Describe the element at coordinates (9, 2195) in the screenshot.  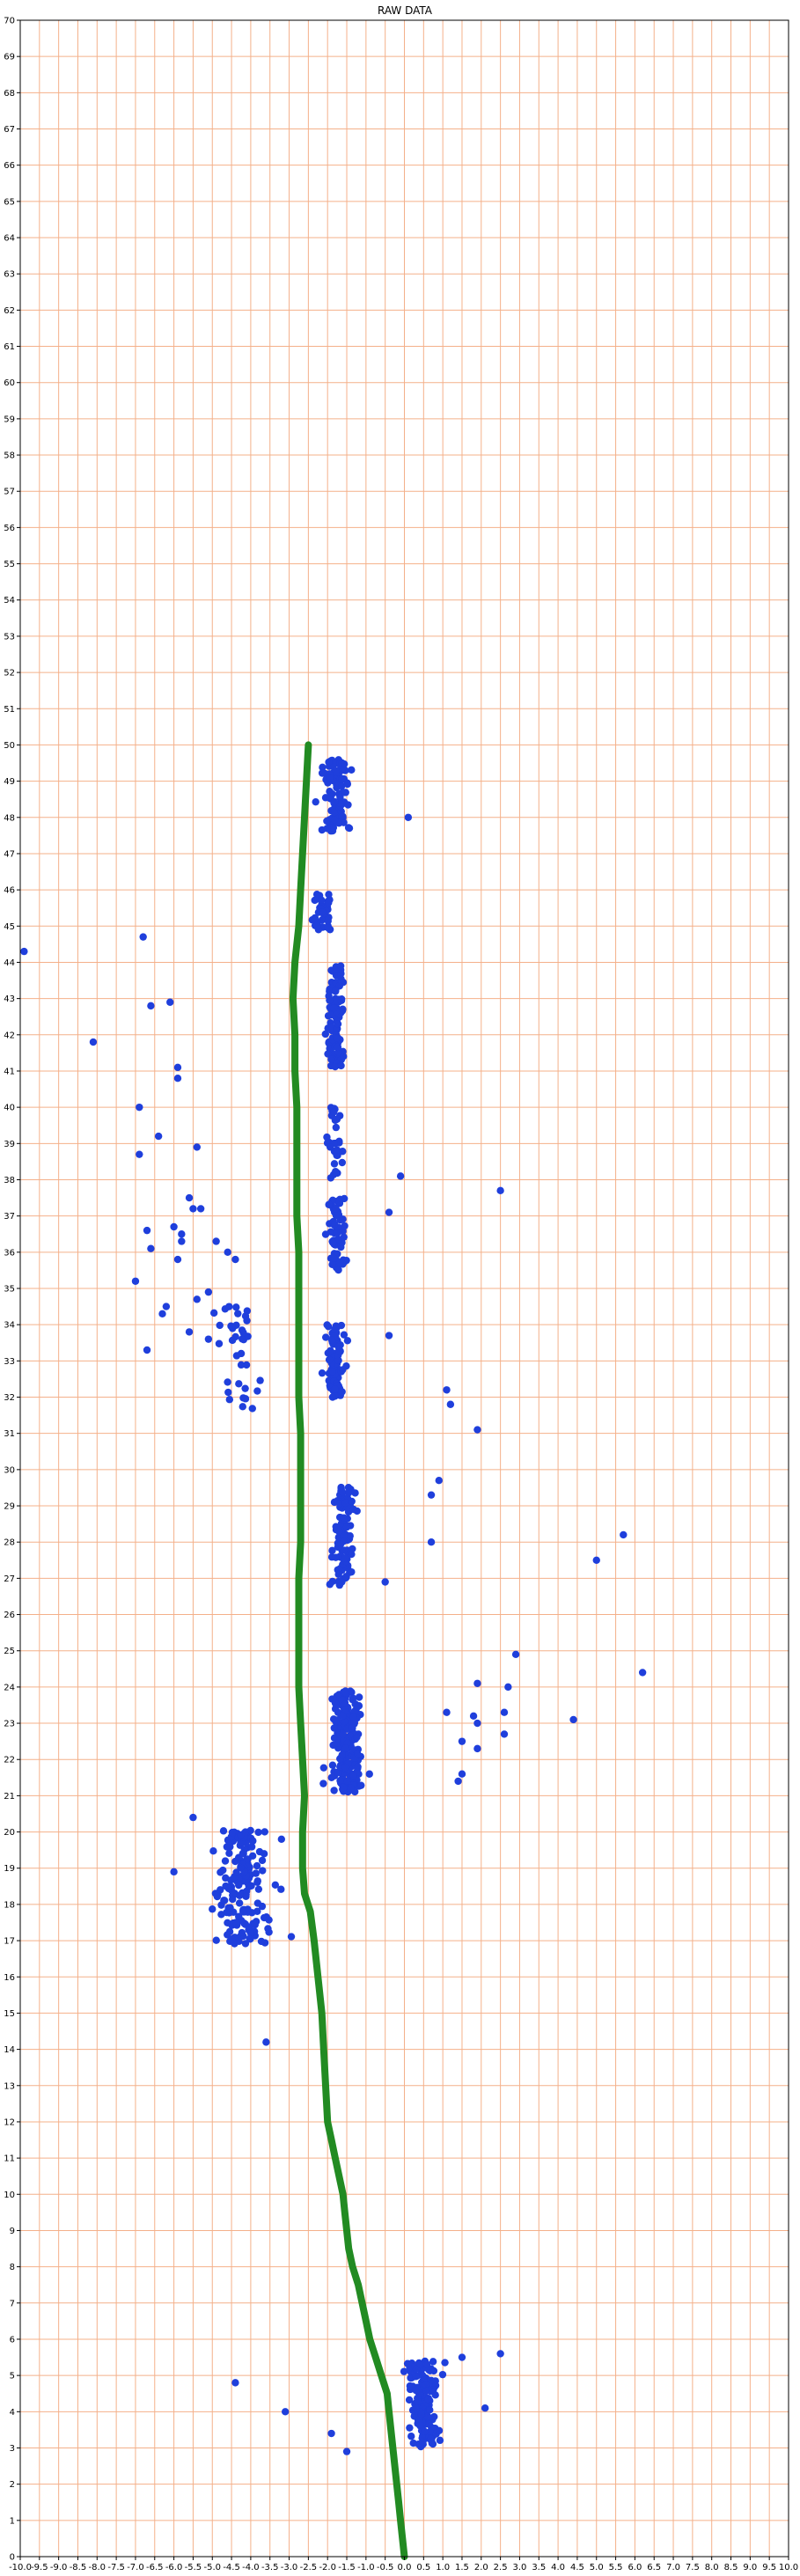
I see `y-tick-label: 10` at that location.